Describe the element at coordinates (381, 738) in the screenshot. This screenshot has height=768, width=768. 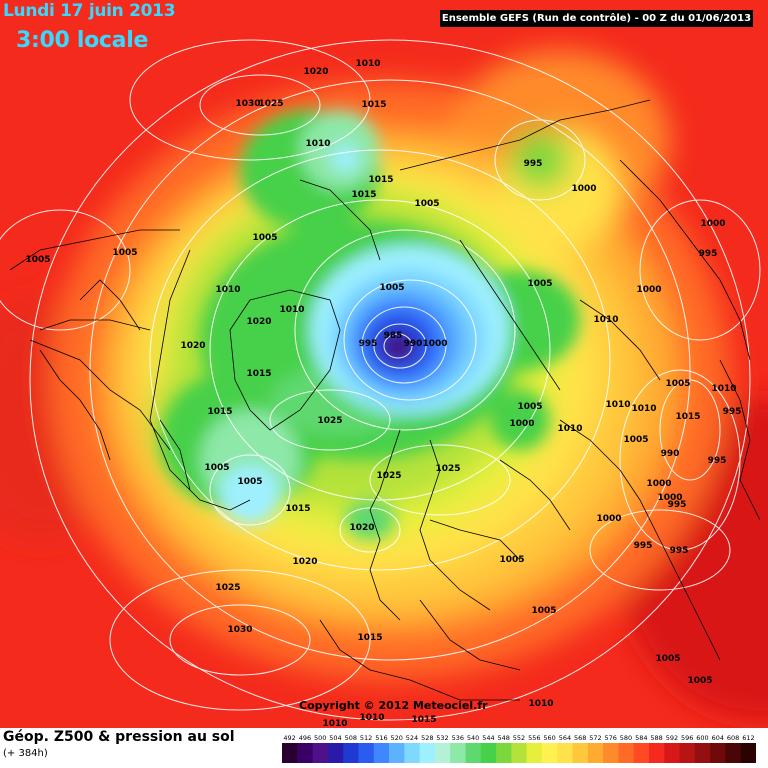
I see `scale-tick-label: 516` at that location.